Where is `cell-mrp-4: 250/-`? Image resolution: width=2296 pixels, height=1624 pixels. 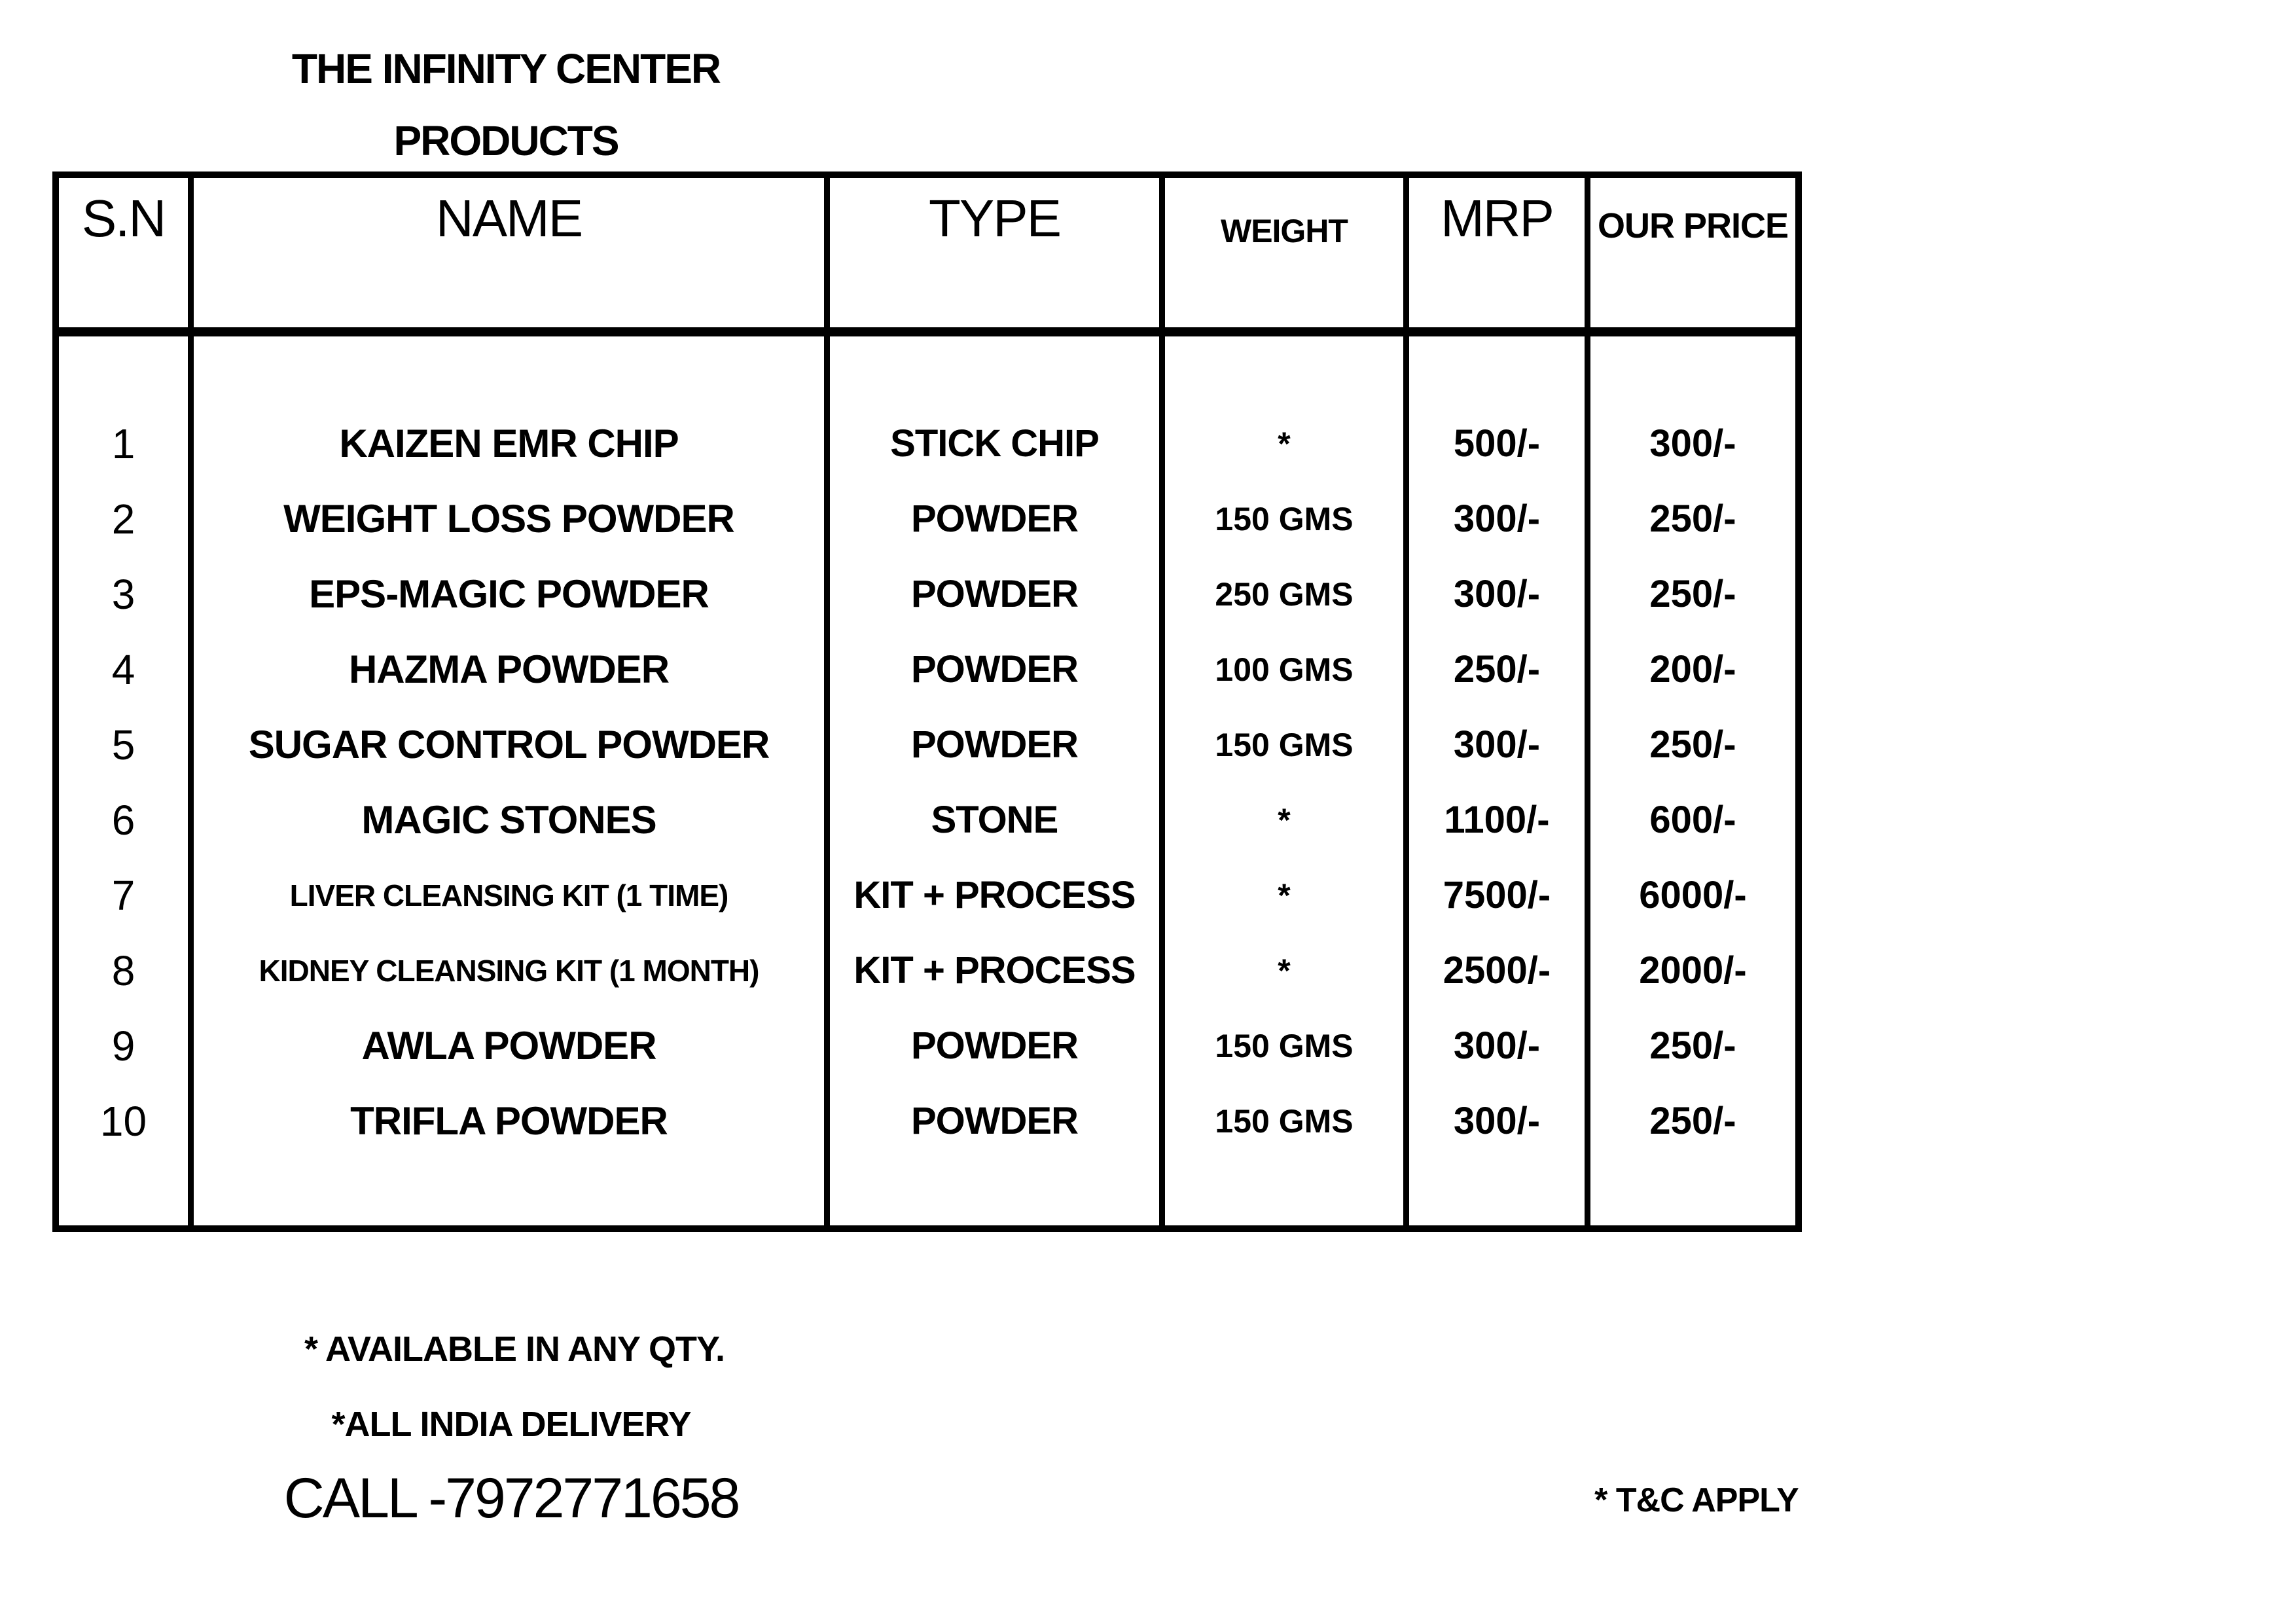 cell-mrp-4: 250/- is located at coordinates (1497, 669).